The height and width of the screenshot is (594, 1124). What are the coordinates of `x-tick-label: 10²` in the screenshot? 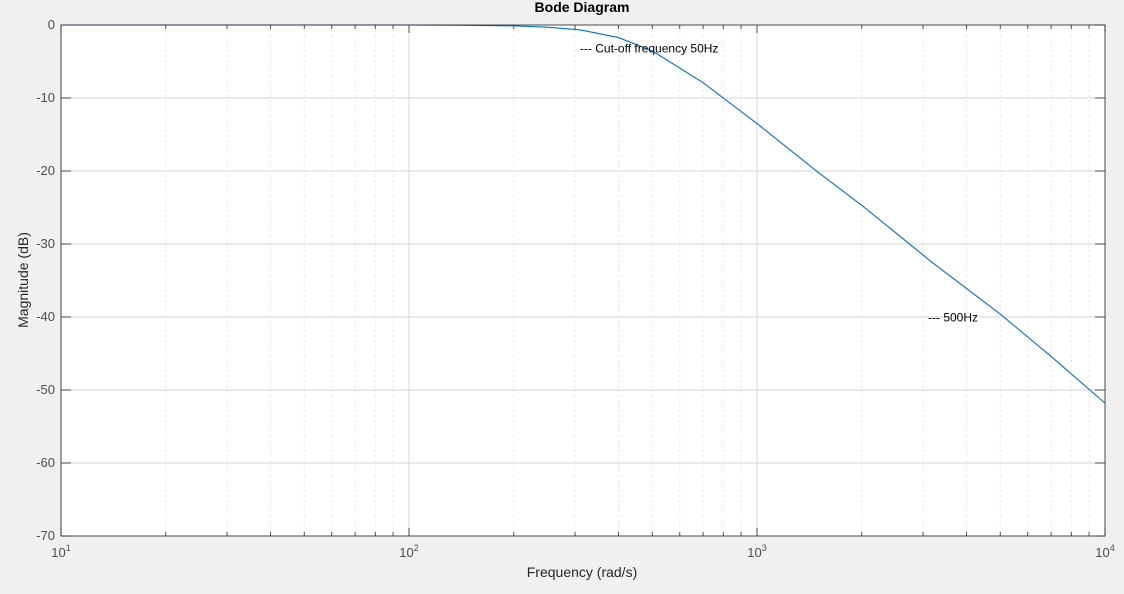 It's located at (408, 551).